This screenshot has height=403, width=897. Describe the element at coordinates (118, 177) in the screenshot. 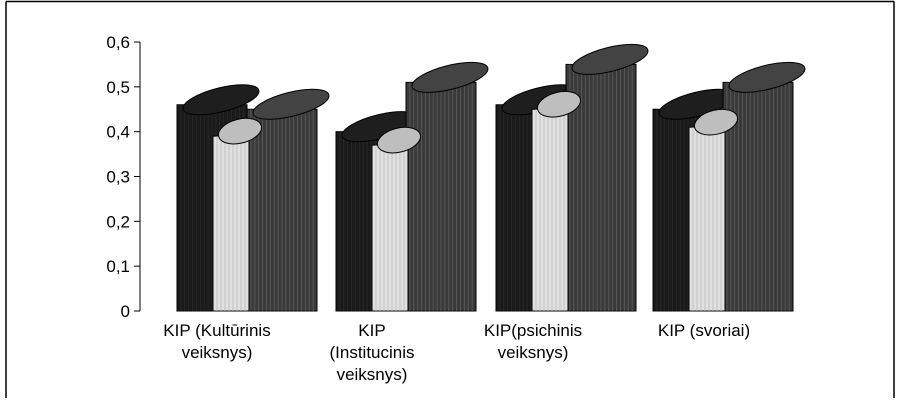

I see `y-tick-label: 0,3` at that location.